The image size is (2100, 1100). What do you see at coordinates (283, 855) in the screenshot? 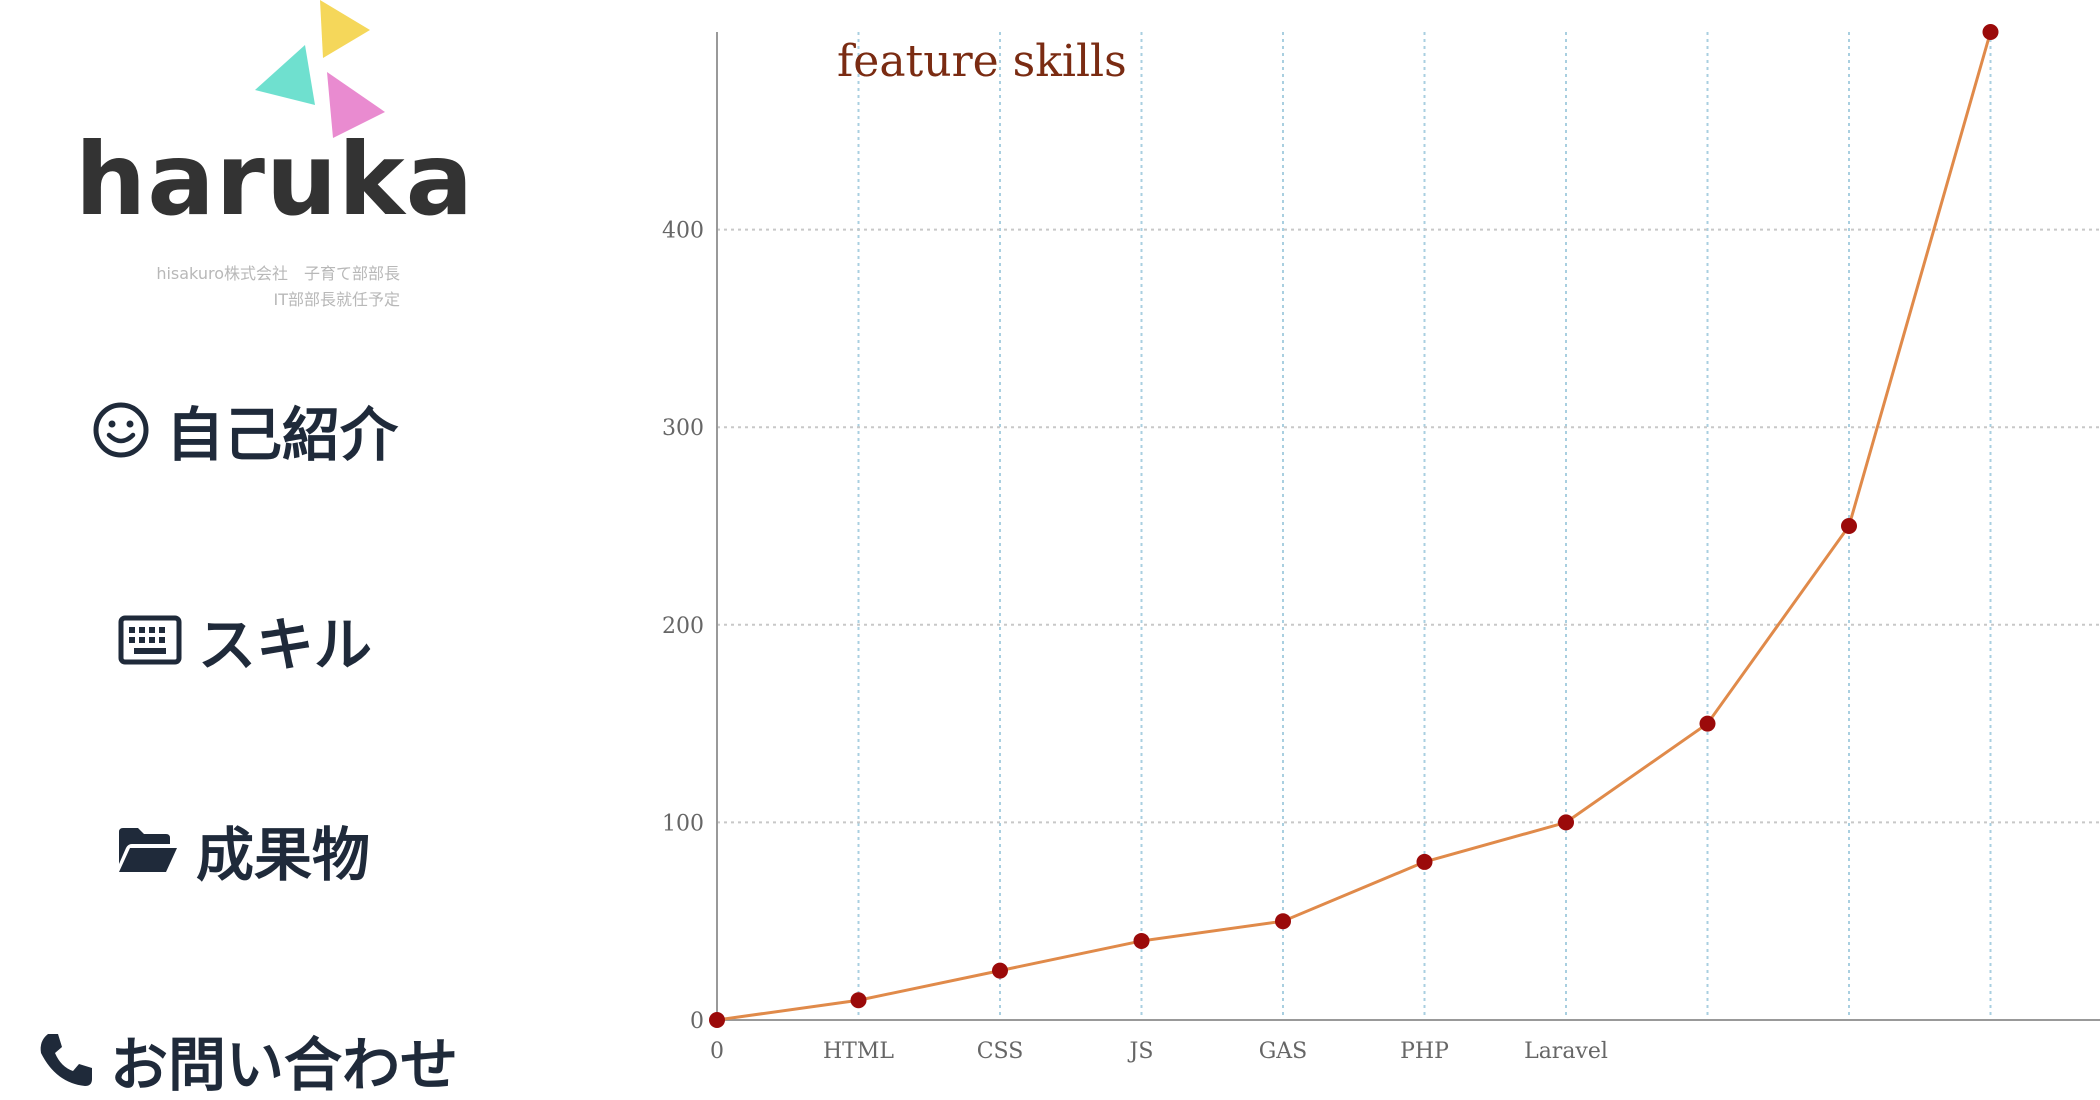
I see `nav-item-label: 成果物` at bounding box center [283, 855].